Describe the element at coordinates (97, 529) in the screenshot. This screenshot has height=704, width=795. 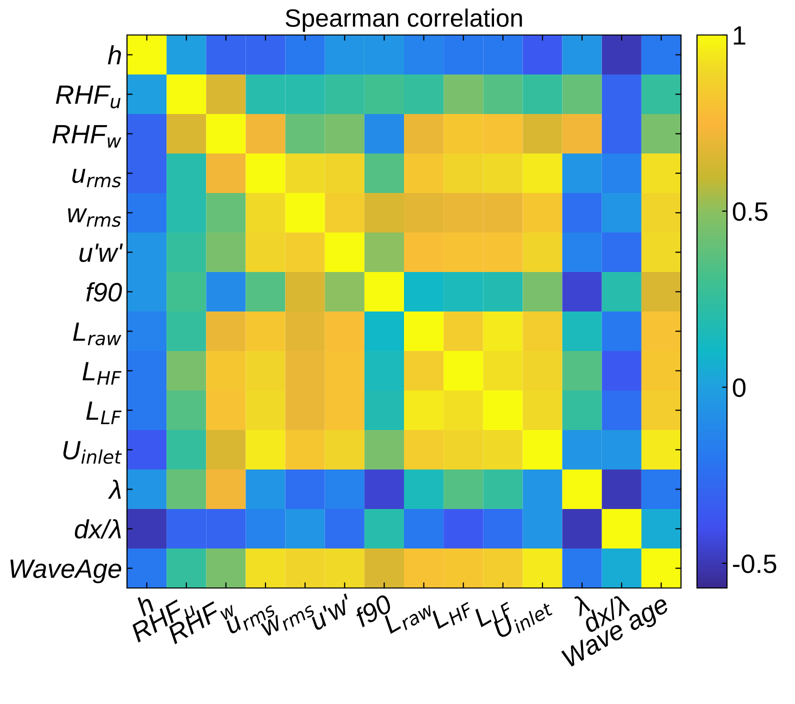
I see `y-tick-label: dx/λ` at that location.